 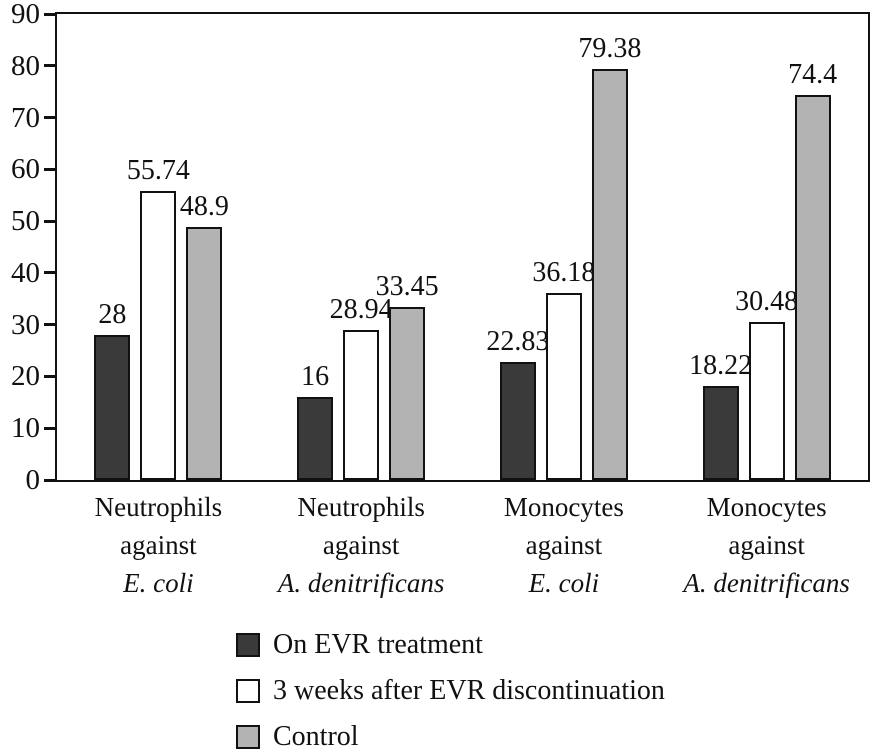 I want to click on legend-label: Control, so click(x=316, y=736).